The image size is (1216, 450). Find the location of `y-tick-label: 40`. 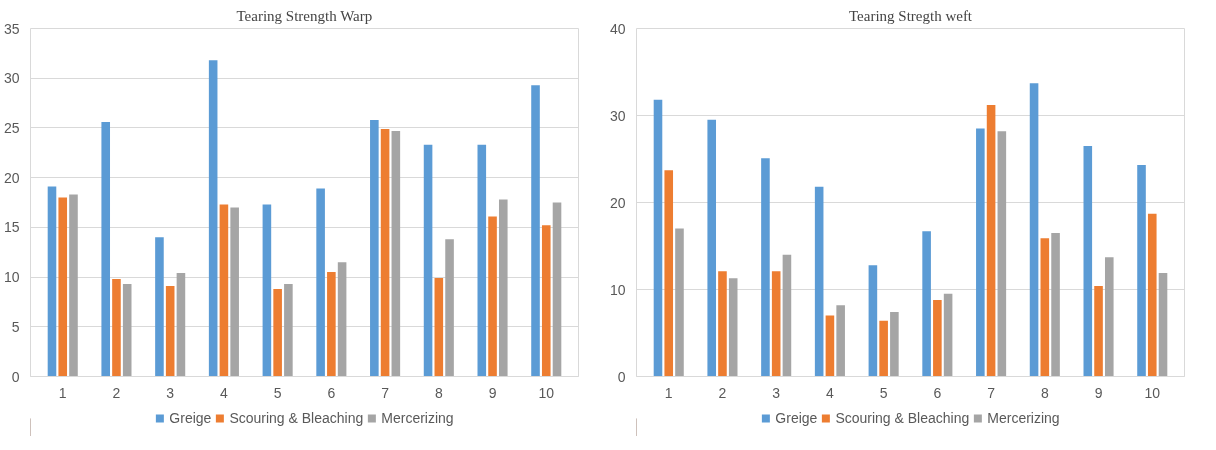

y-tick-label: 40 is located at coordinates (617, 28).